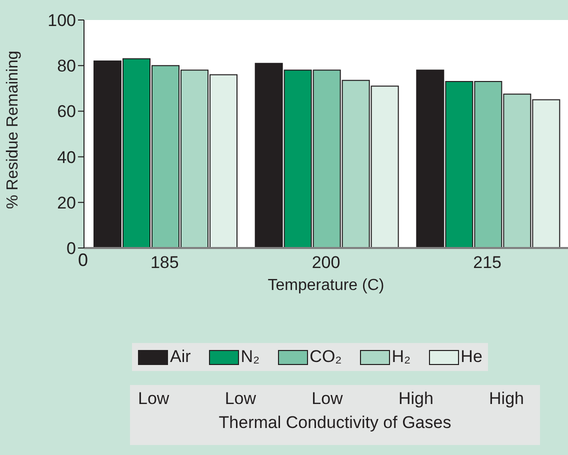  I want to click on x-tick-label: 185, so click(164, 262).